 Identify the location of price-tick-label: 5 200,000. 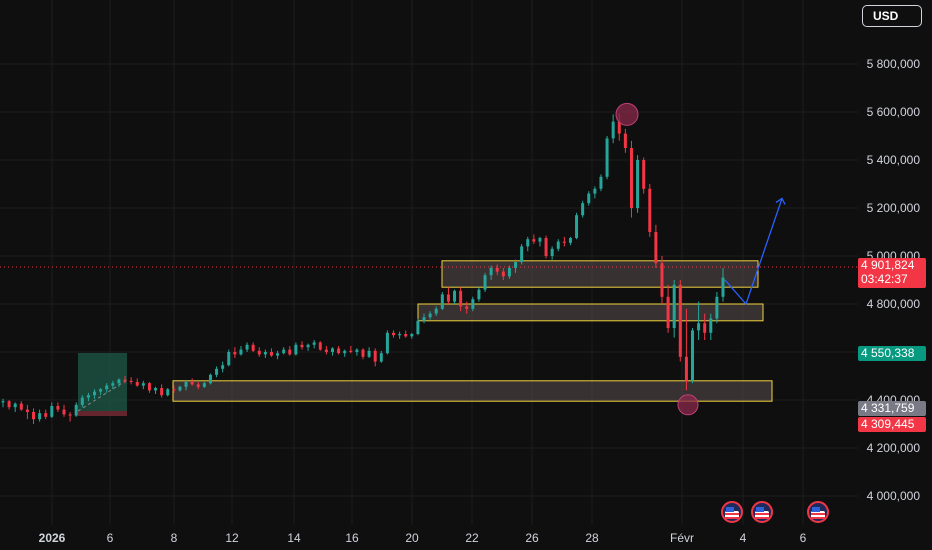
(894, 208).